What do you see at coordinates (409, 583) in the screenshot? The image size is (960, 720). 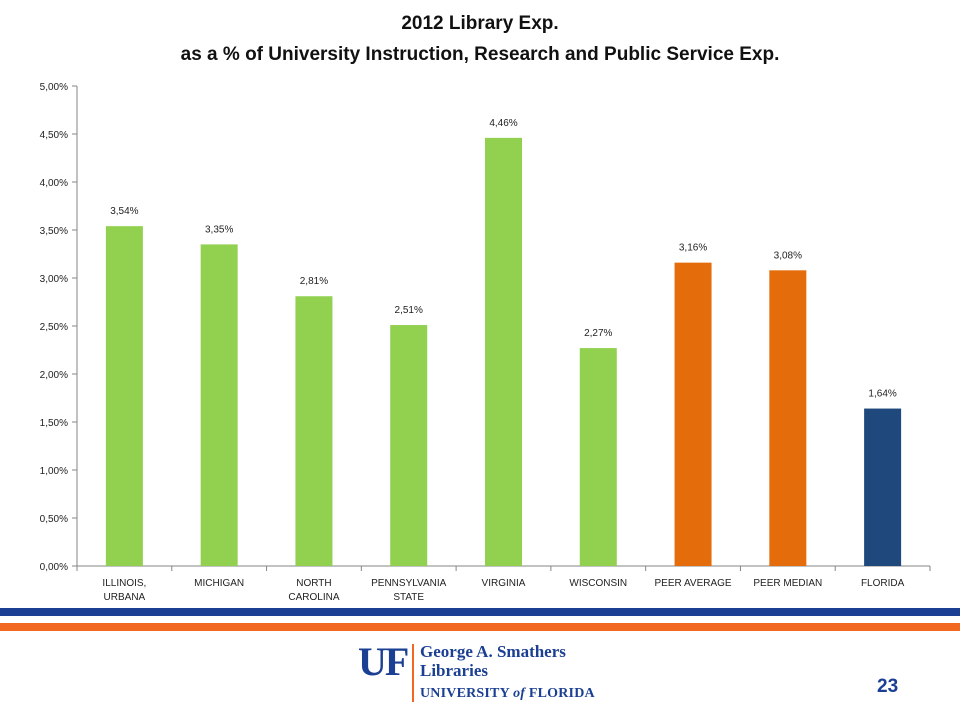 I see `x-tick-label: PENNSYLVANIA` at bounding box center [409, 583].